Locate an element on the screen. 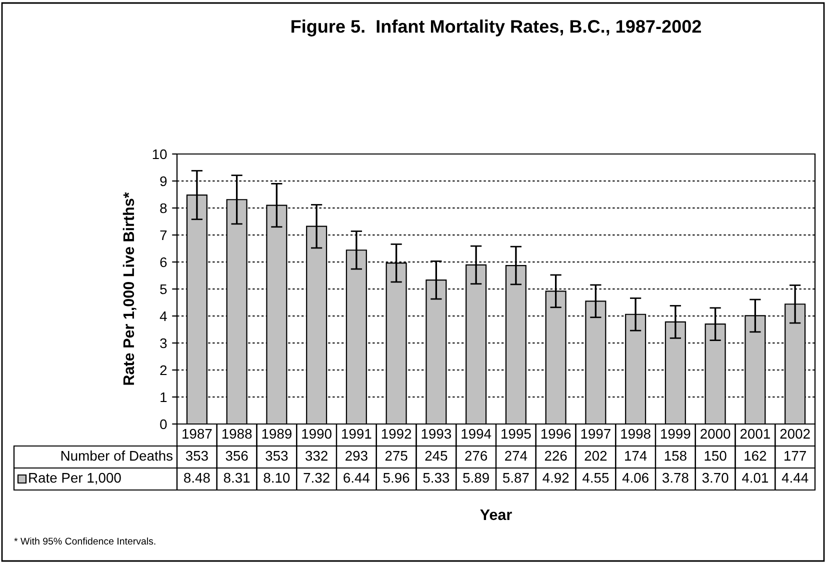 The image size is (827, 563). legend-label: Rate Per 1,000 is located at coordinates (75, 478).